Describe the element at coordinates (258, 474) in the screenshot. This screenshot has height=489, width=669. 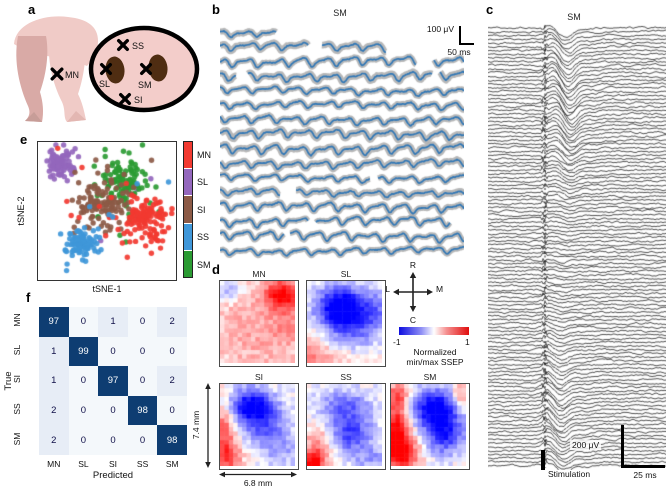
I see `width-dimension-arrow` at that location.